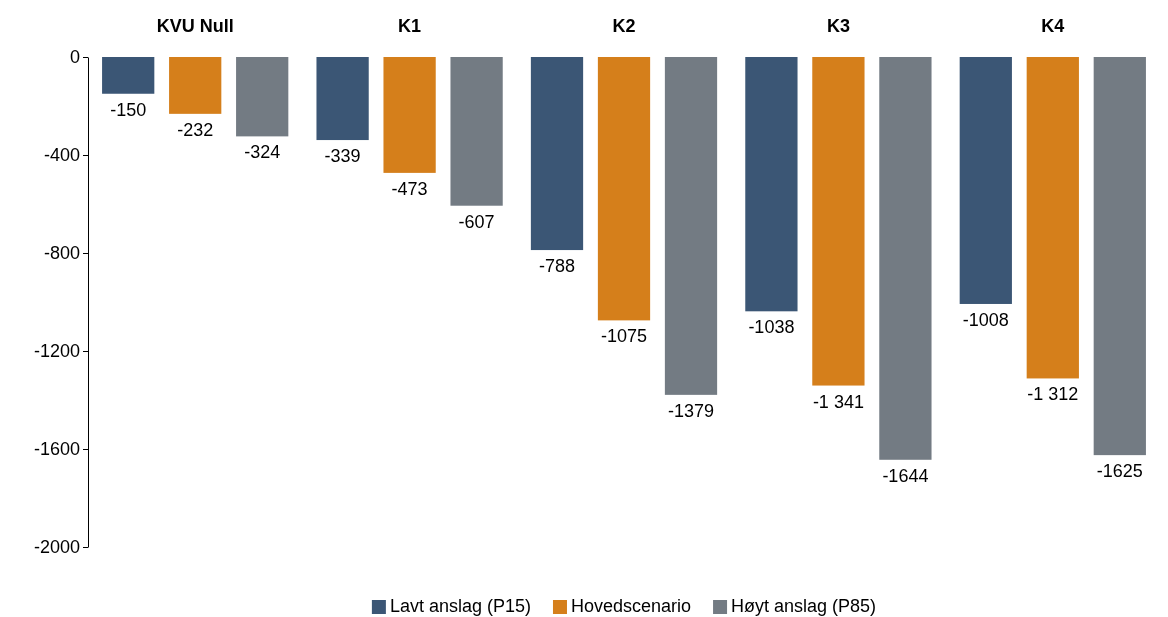 The height and width of the screenshot is (617, 1168). What do you see at coordinates (905, 475) in the screenshot?
I see `data-label: -1644` at bounding box center [905, 475].